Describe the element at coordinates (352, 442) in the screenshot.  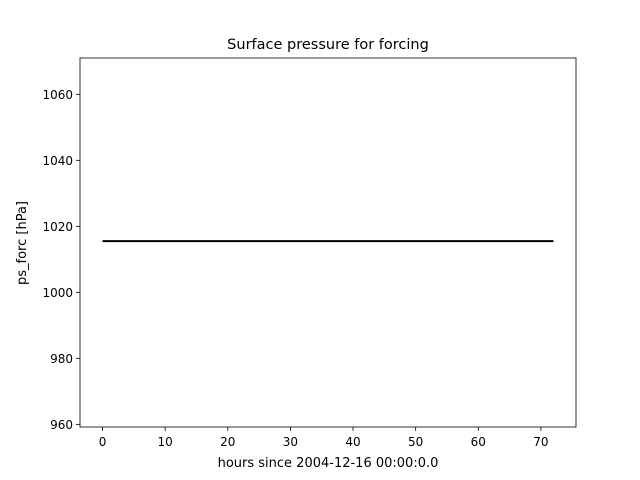
I see `x-tick-label-40: 40` at that location.